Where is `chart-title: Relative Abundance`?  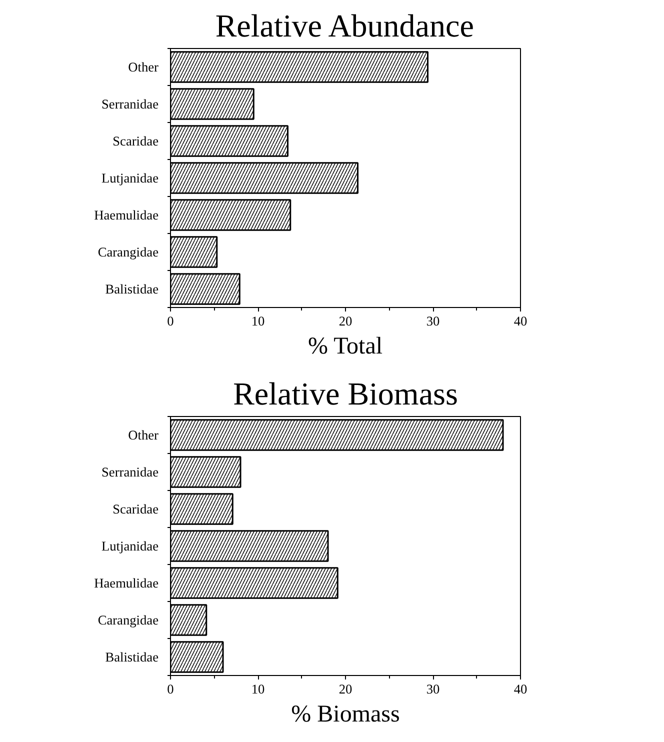
chart-title: Relative Abundance is located at coordinates (344, 26).